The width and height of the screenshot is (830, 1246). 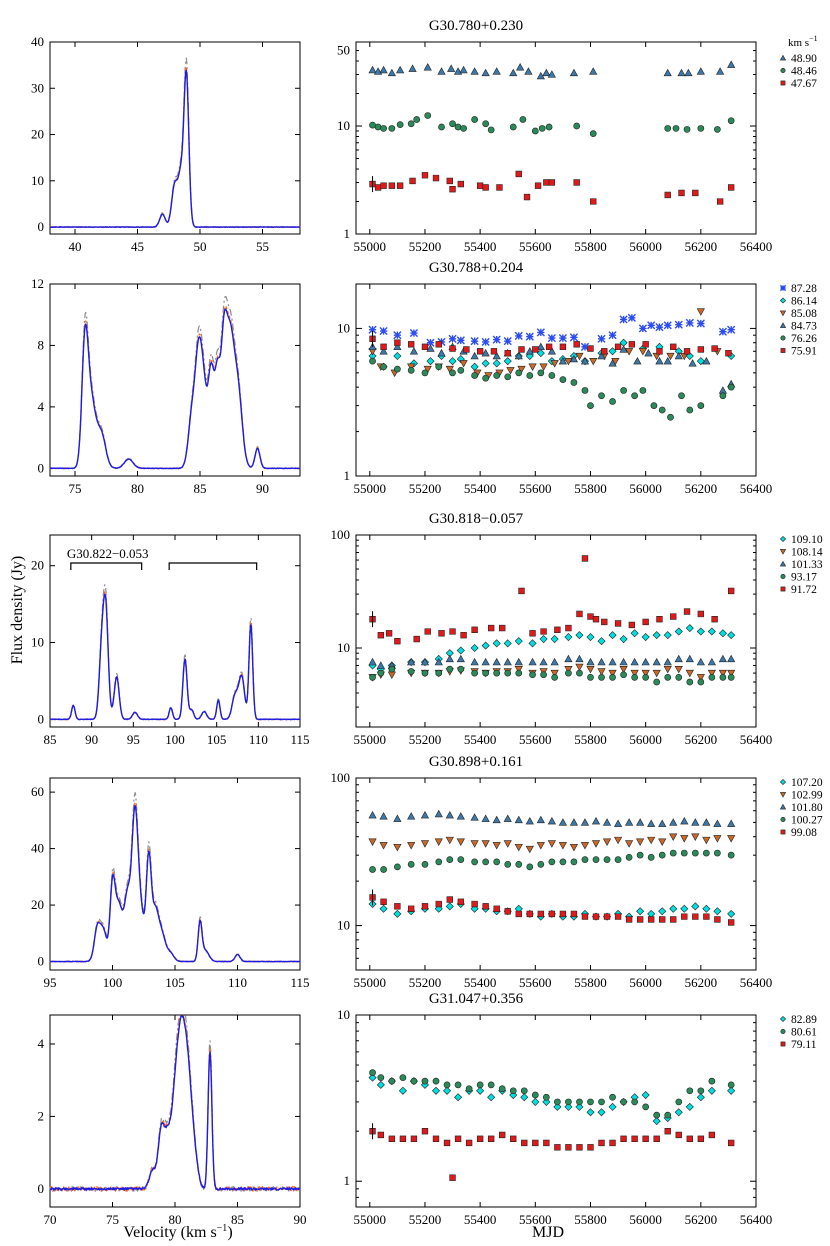 I want to click on series-triangle, so click(x=552, y=70).